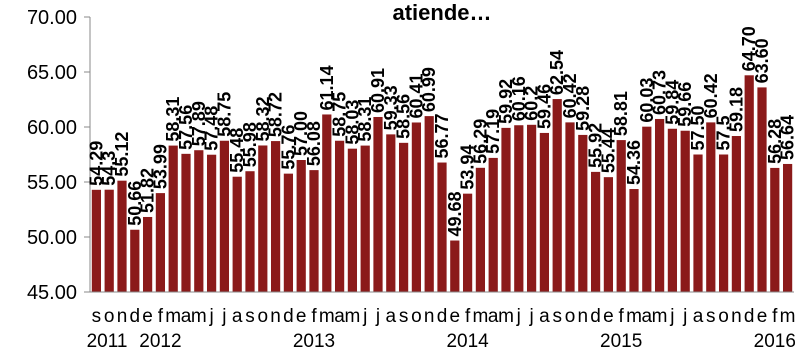 The height and width of the screenshot is (353, 795). Describe the element at coordinates (429, 89) in the screenshot. I see `data-label: 60.99` at that location.